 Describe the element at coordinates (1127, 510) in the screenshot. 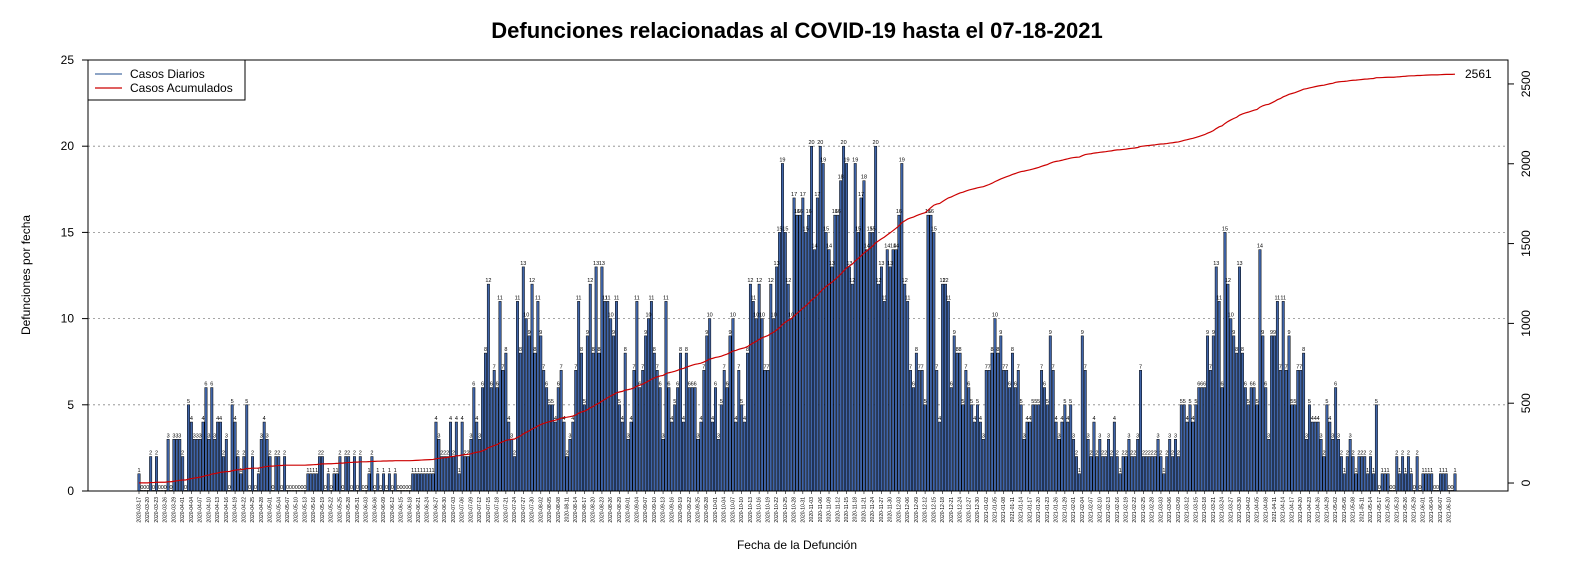

I see `x-tick-label: 2021-02-19` at that location.